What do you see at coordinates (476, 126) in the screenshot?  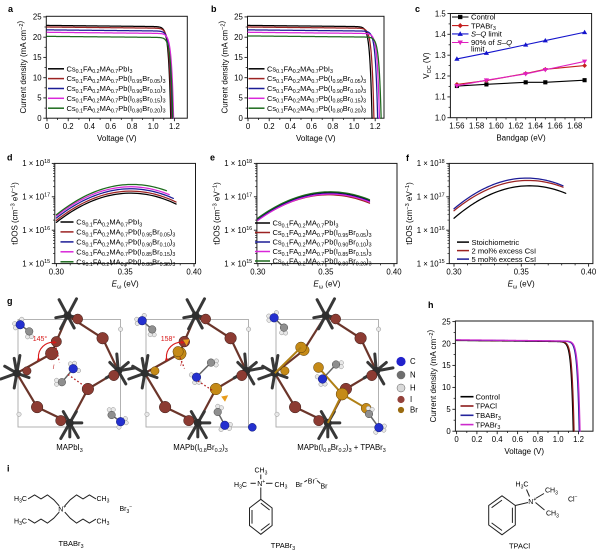 I see `svg-text: 1.58` at bounding box center [476, 126].